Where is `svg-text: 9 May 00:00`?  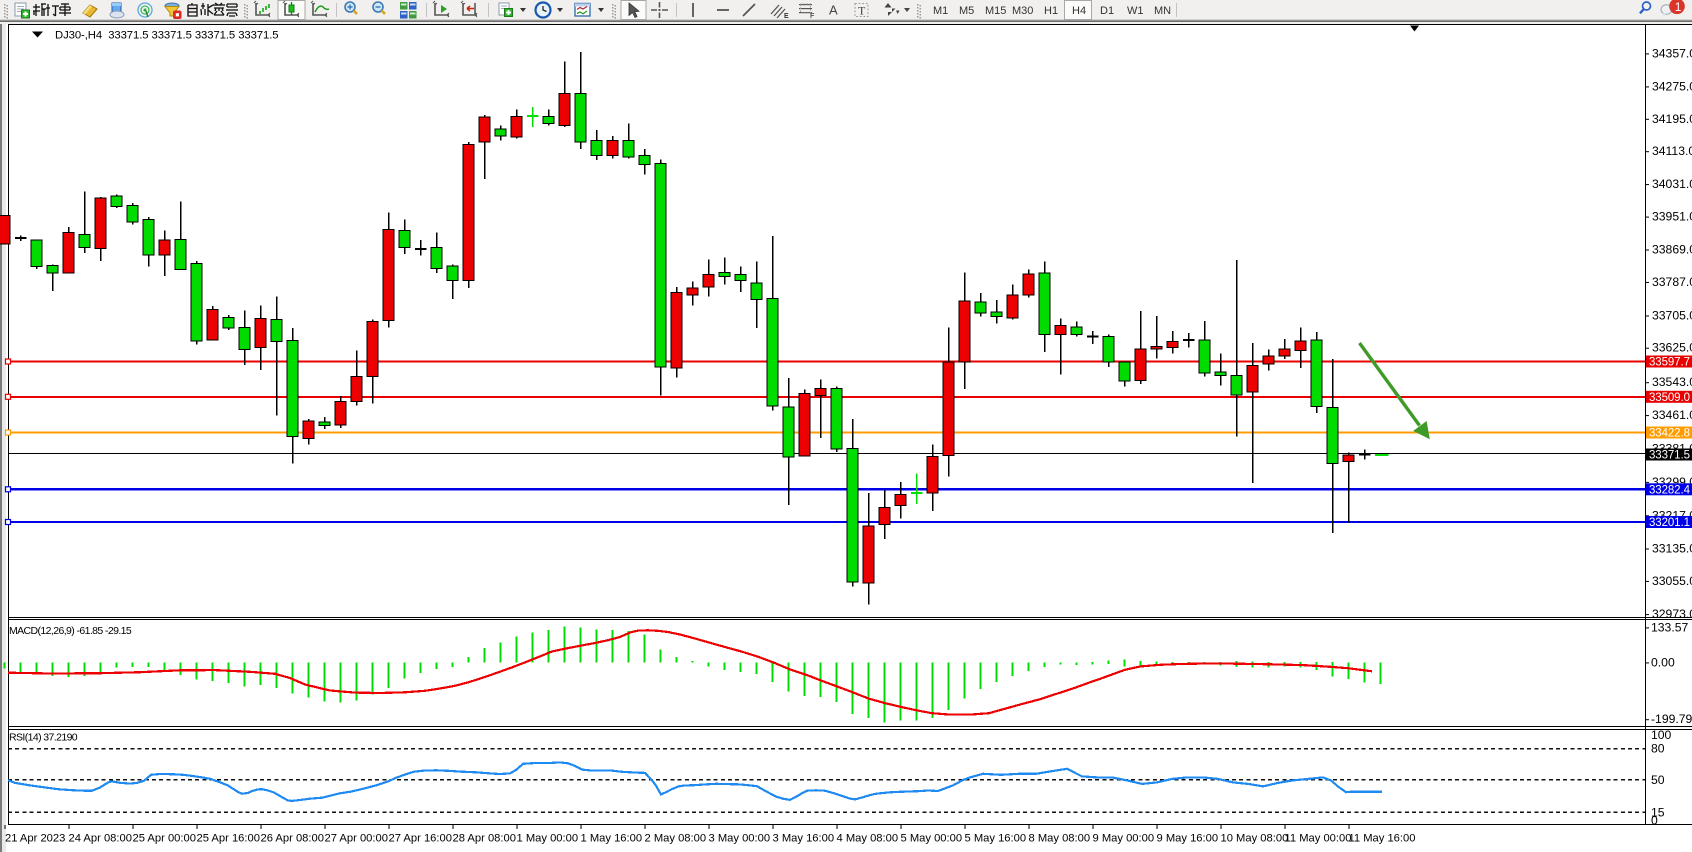
svg-text: 9 May 00:00 is located at coordinates (1124, 839).